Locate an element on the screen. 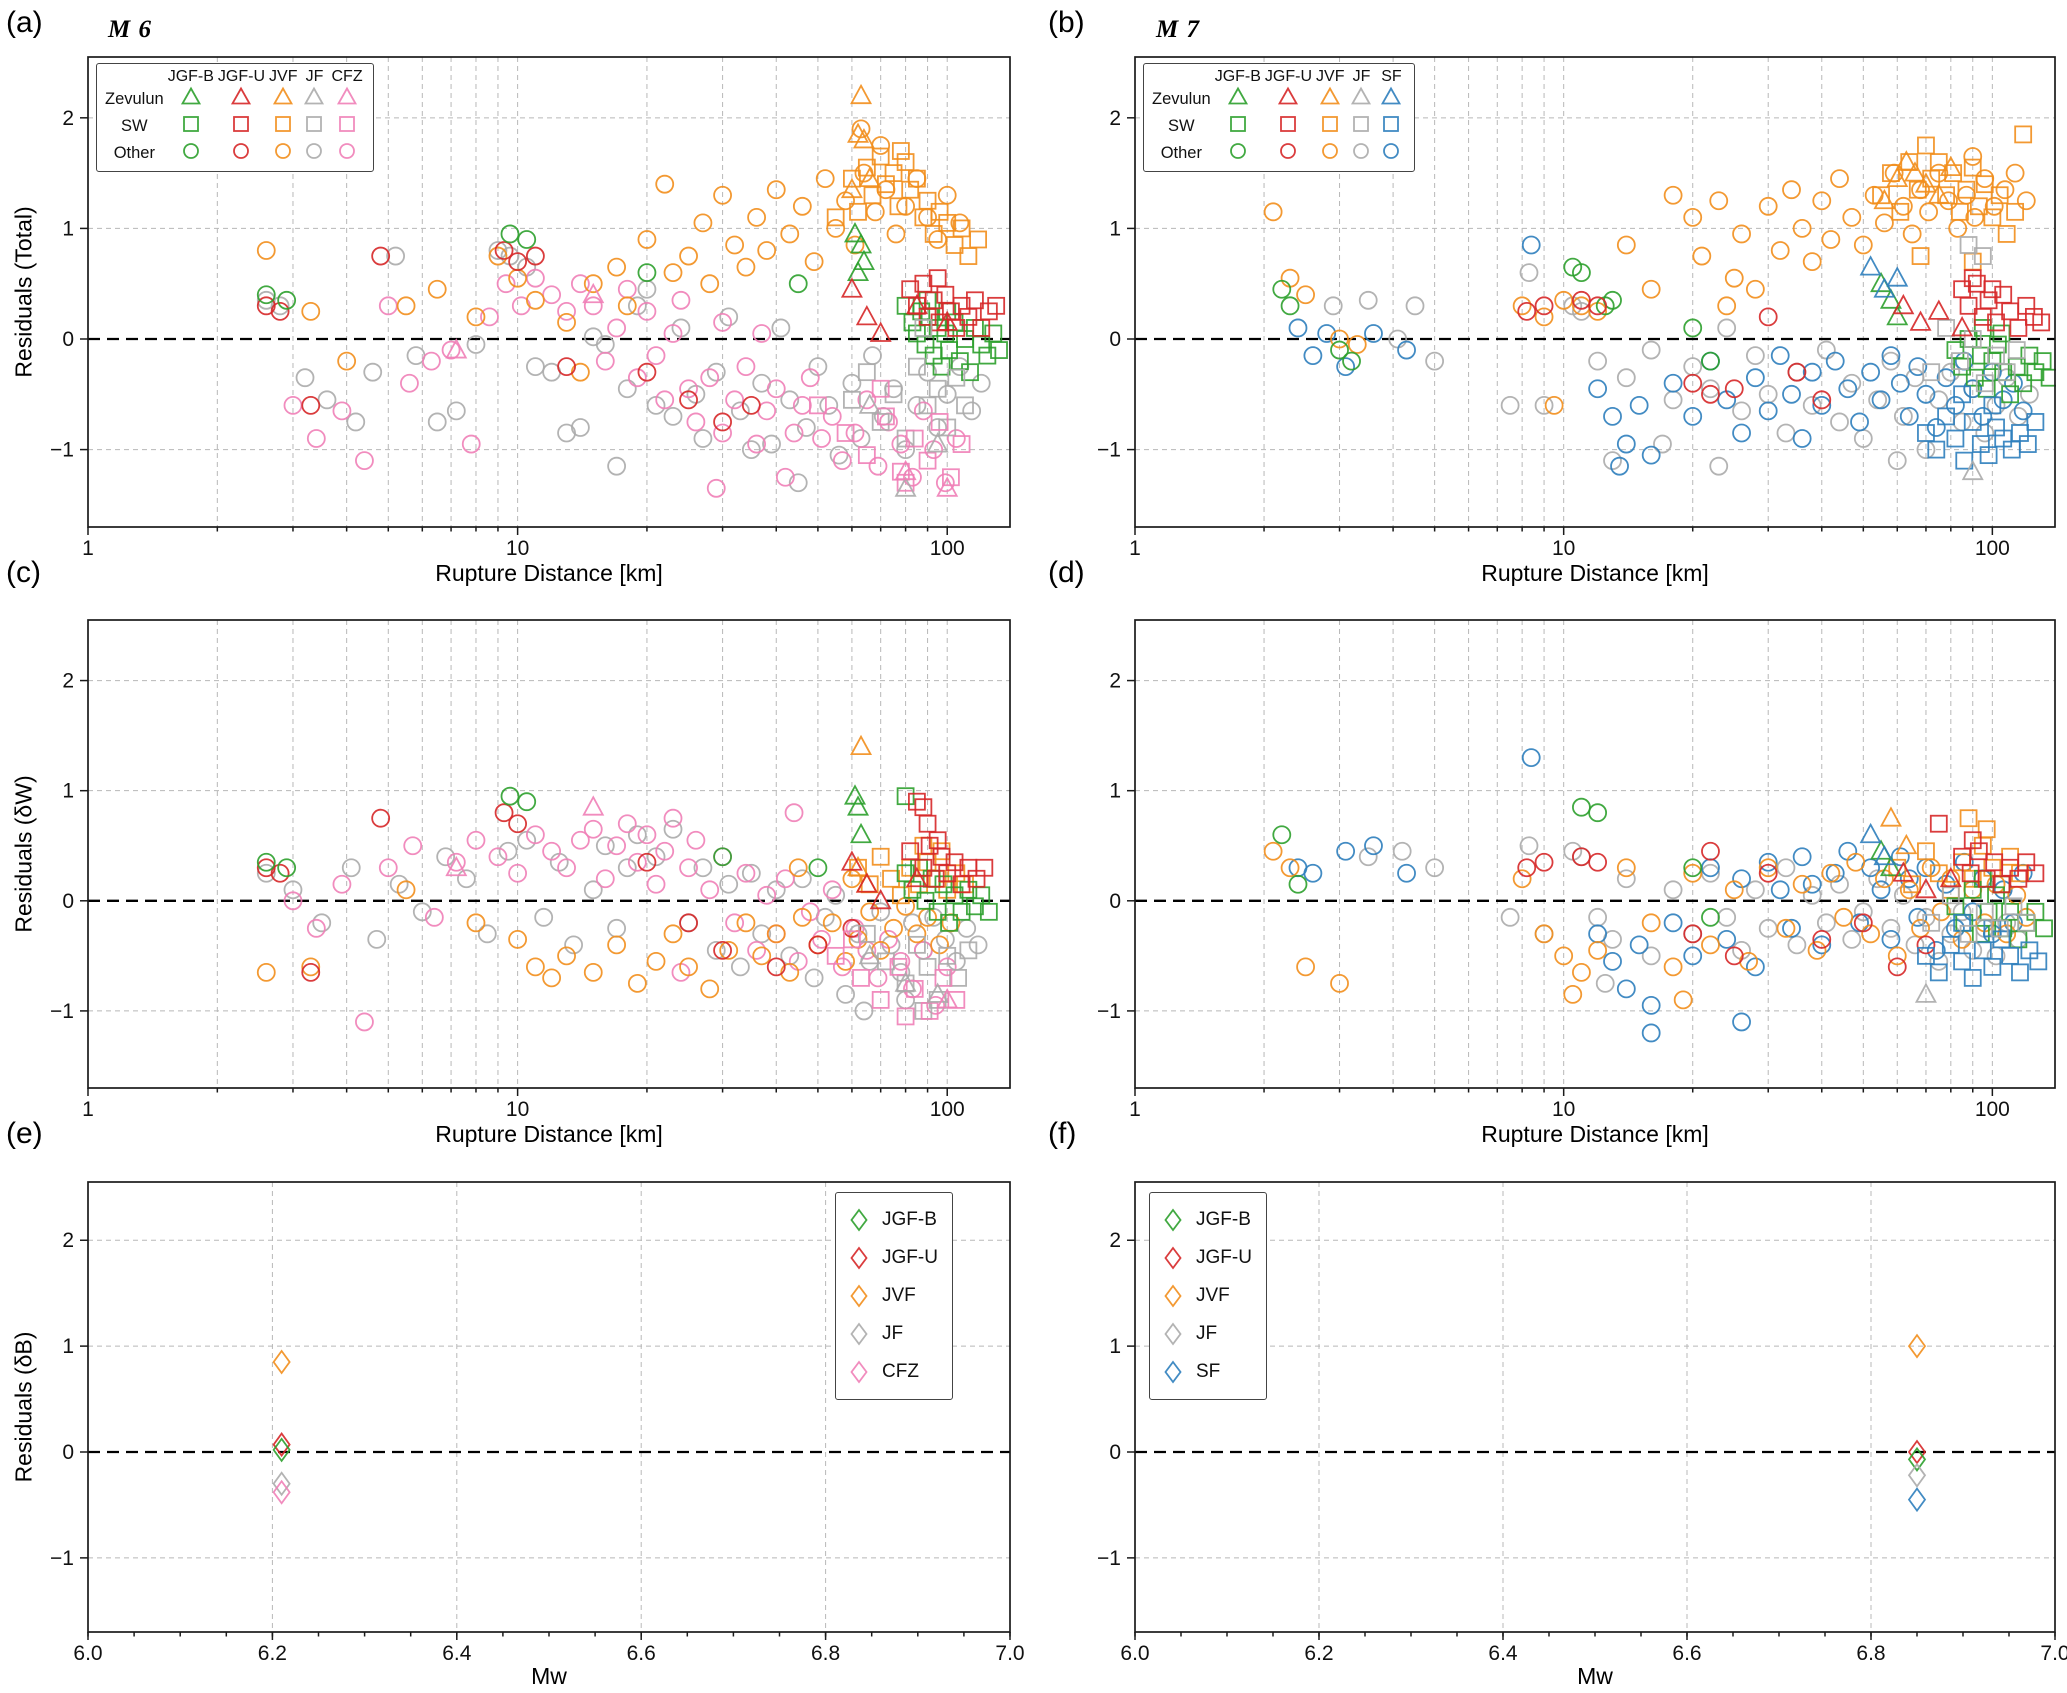  legend-item-SF: SF is located at coordinates (1206, 1372).